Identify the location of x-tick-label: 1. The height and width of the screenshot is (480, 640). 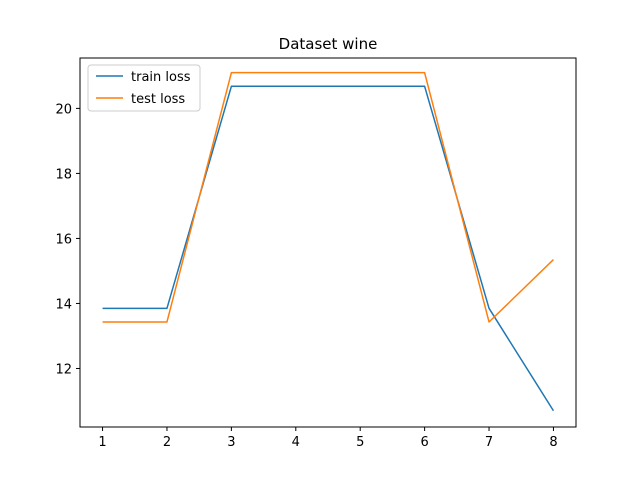
(102, 442).